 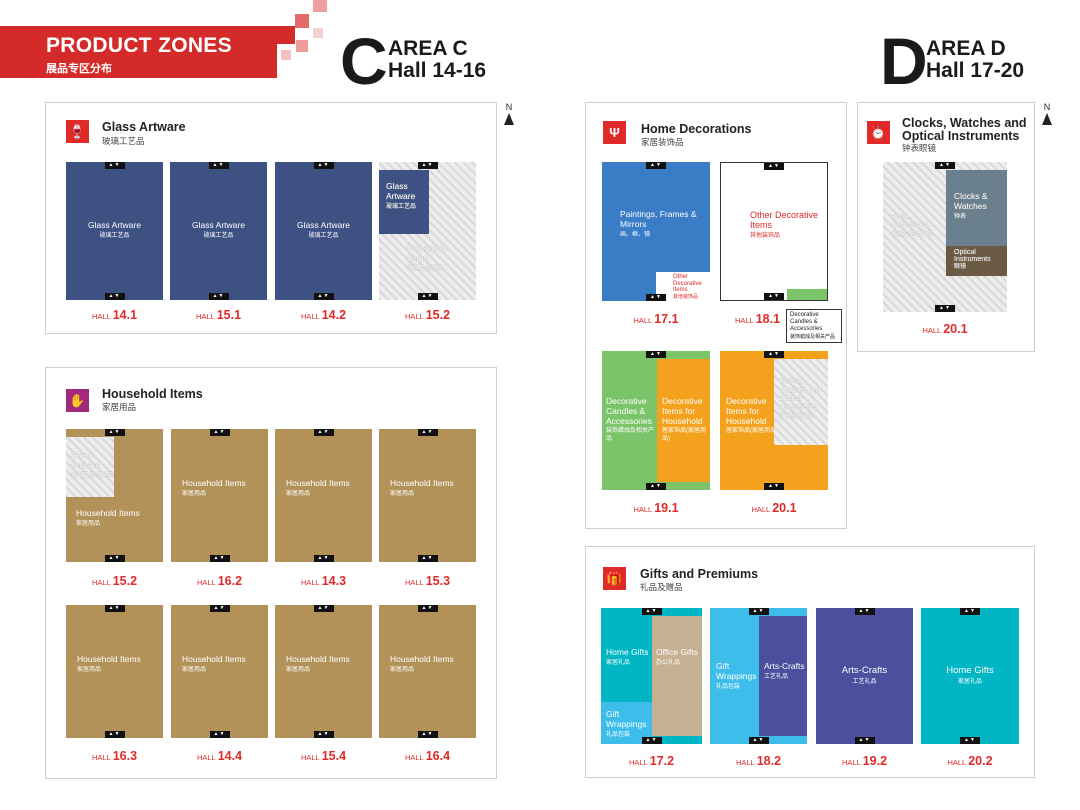 What do you see at coordinates (662, 142) in the screenshot?
I see `category-title-cn: 家居装饰品` at bounding box center [662, 142].